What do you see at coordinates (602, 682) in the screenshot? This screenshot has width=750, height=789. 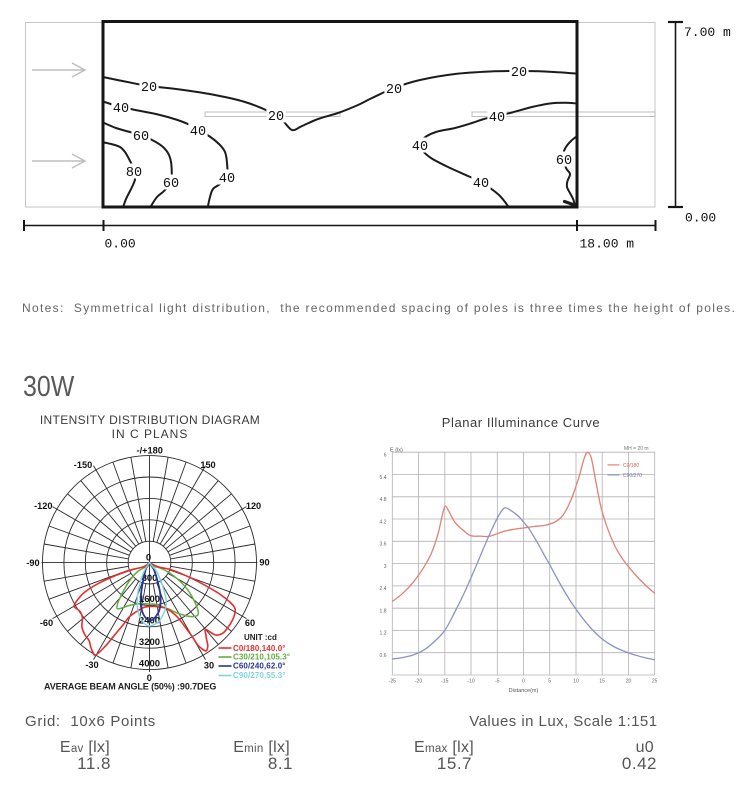 I see `svg-text: 15` at bounding box center [602, 682].